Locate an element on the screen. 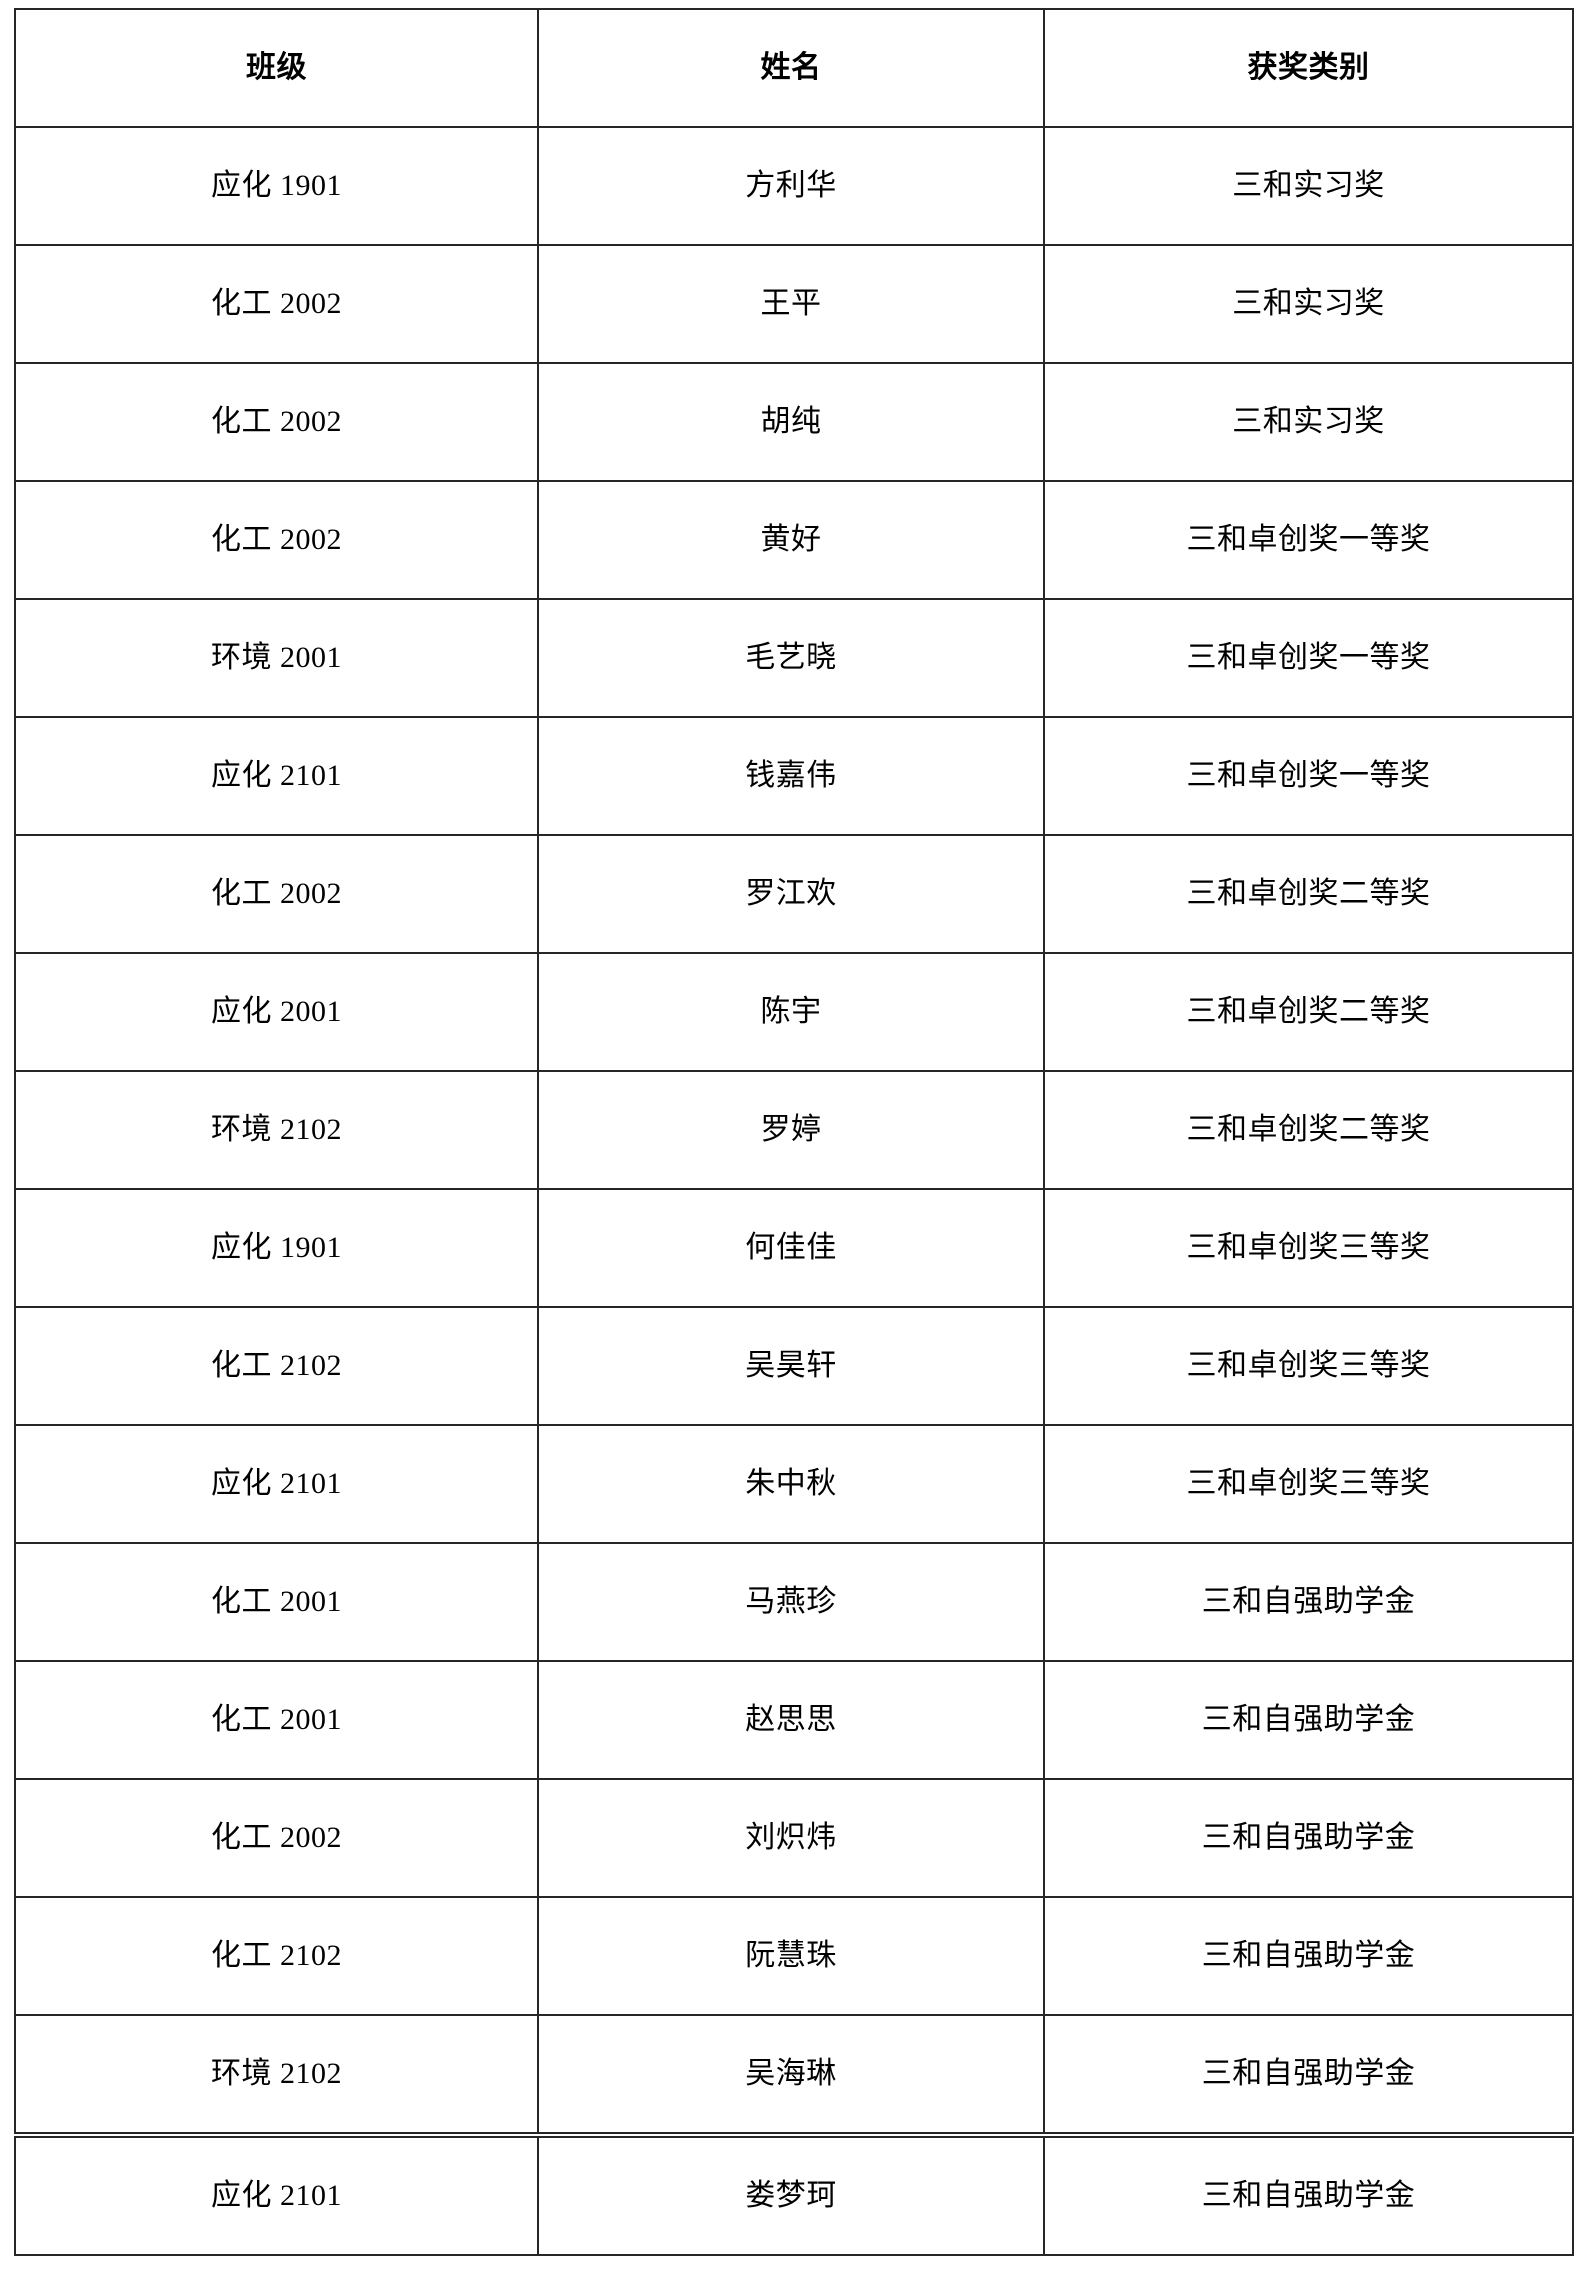  table-row: 化工 2002 胡纯 三和实习奖 is located at coordinates (794, 422).